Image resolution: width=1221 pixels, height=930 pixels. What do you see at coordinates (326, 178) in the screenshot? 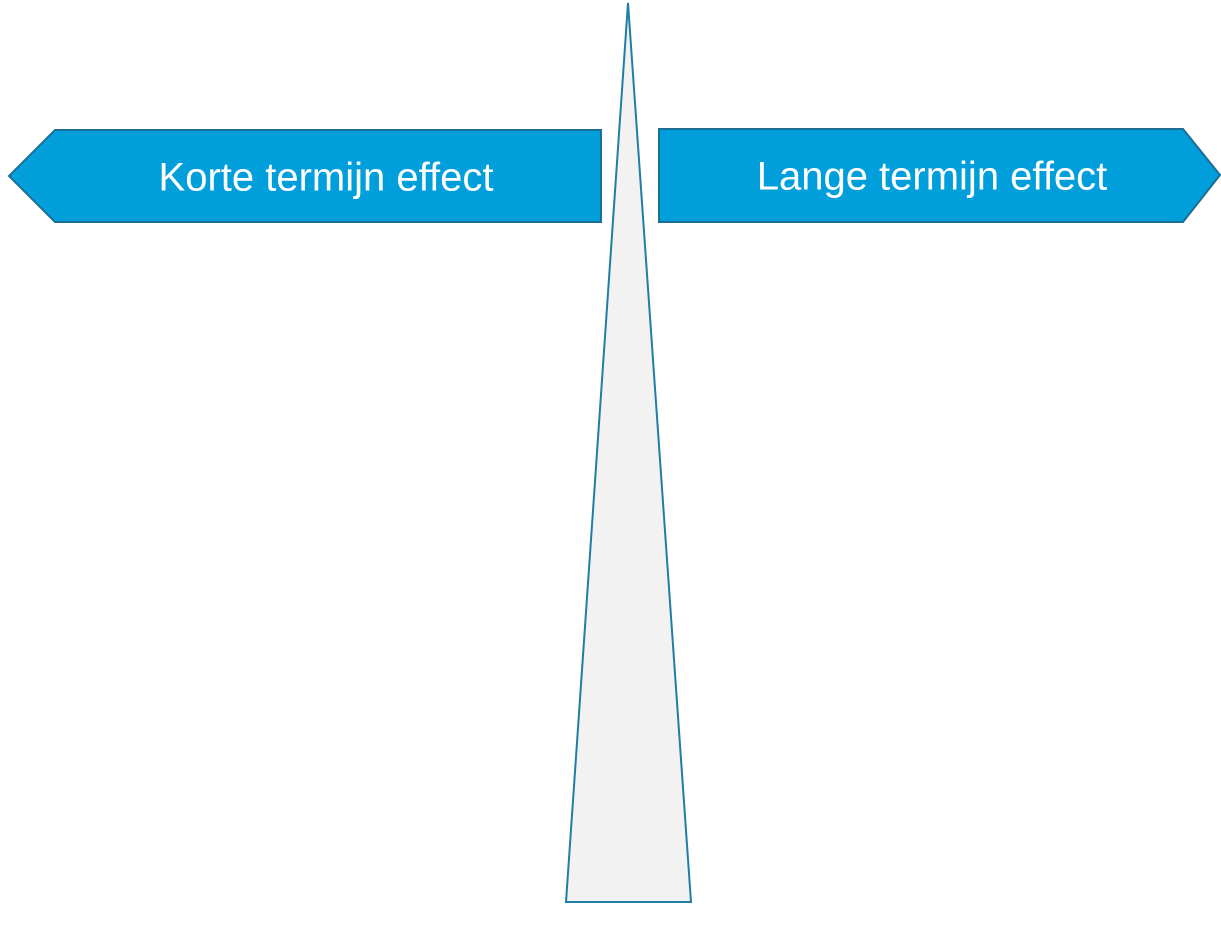
I see `left-sign-label: Korte termijn effect` at bounding box center [326, 178].